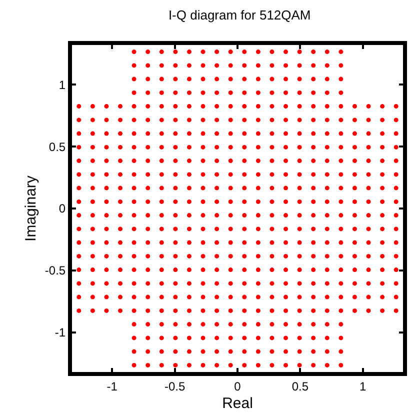 This screenshot has height=414, width=411. Describe the element at coordinates (60, 333) in the screenshot. I see `y-tick-label: -1` at that location.